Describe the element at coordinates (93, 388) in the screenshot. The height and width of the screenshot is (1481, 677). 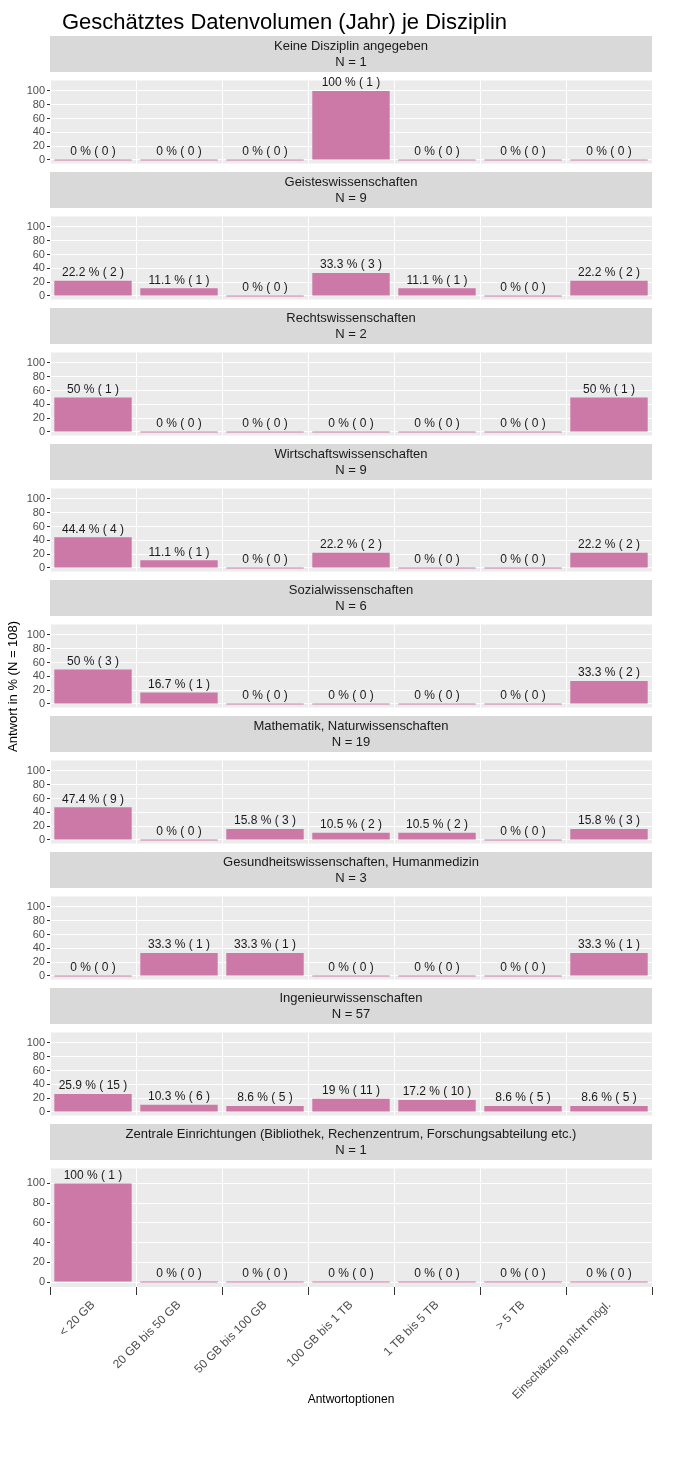
I see `data-label: 50 % ( 1 )` at that location.